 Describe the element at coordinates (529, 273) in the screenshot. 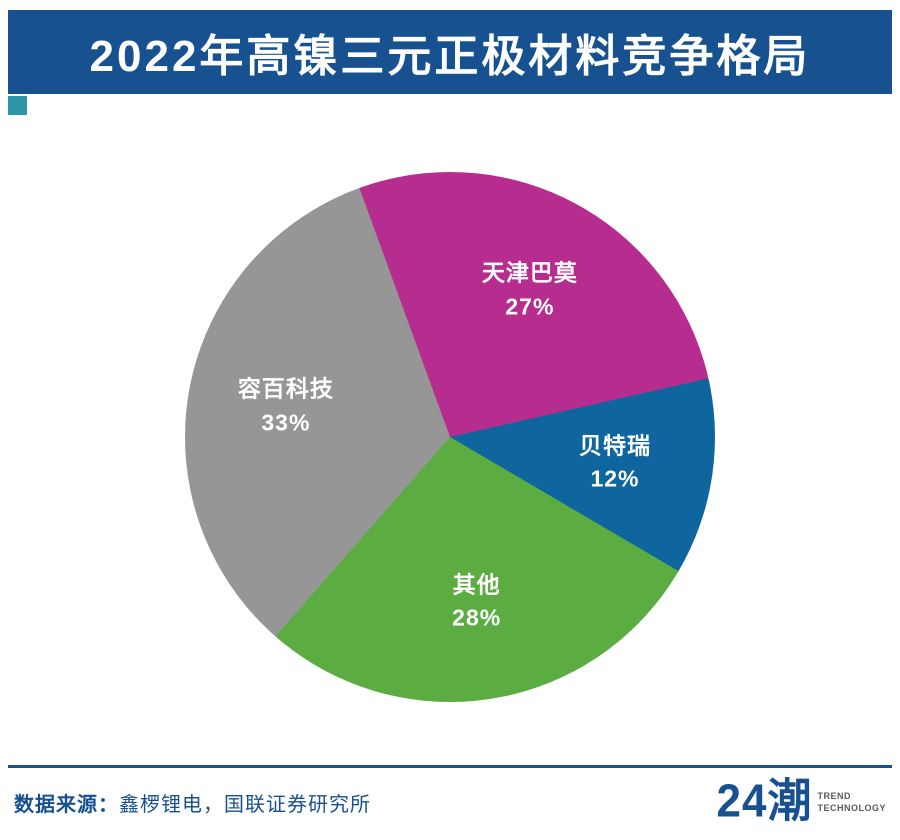

I see `pie-slice-name: 天津巴莫` at that location.